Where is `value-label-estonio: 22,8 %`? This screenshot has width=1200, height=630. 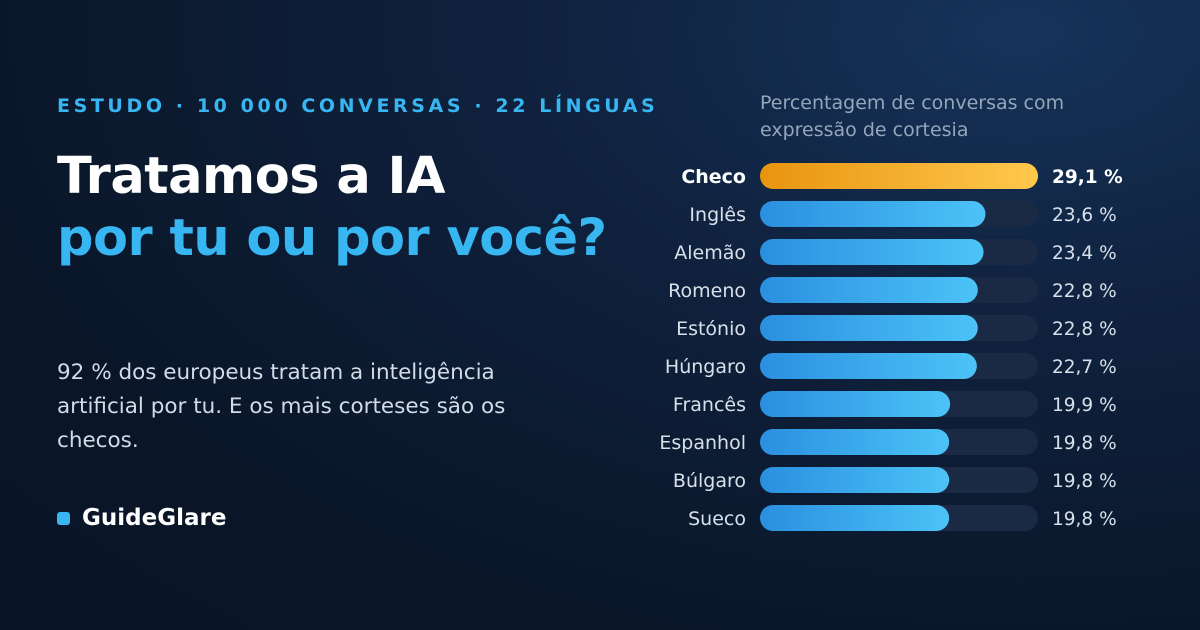
value-label-estonio: 22,8 % is located at coordinates (1084, 329).